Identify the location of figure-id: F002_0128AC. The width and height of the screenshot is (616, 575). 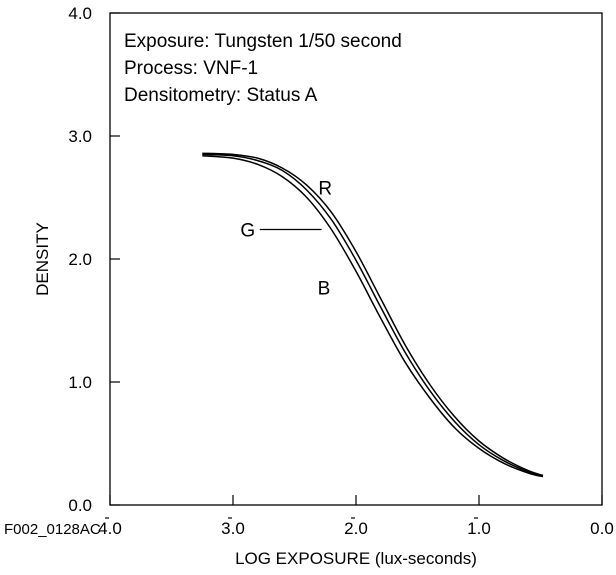
(52, 529).